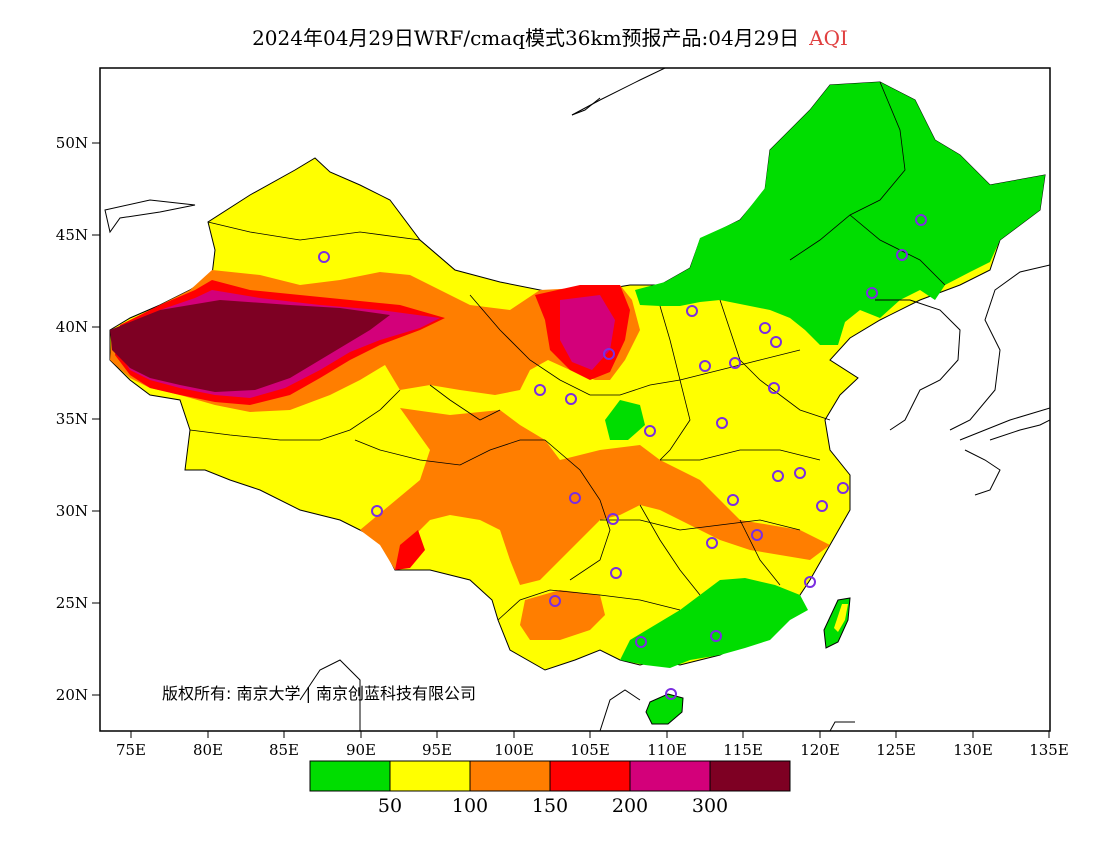 Image resolution: width=1100 pixels, height=850 pixels. I want to click on lat-label: 45N, so click(72, 235).